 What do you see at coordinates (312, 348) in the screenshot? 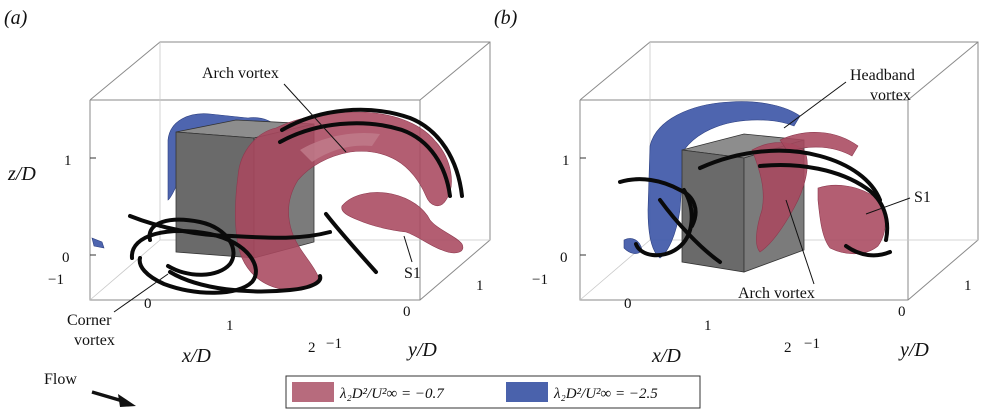
I see `x-tick-2: 2` at bounding box center [312, 348].